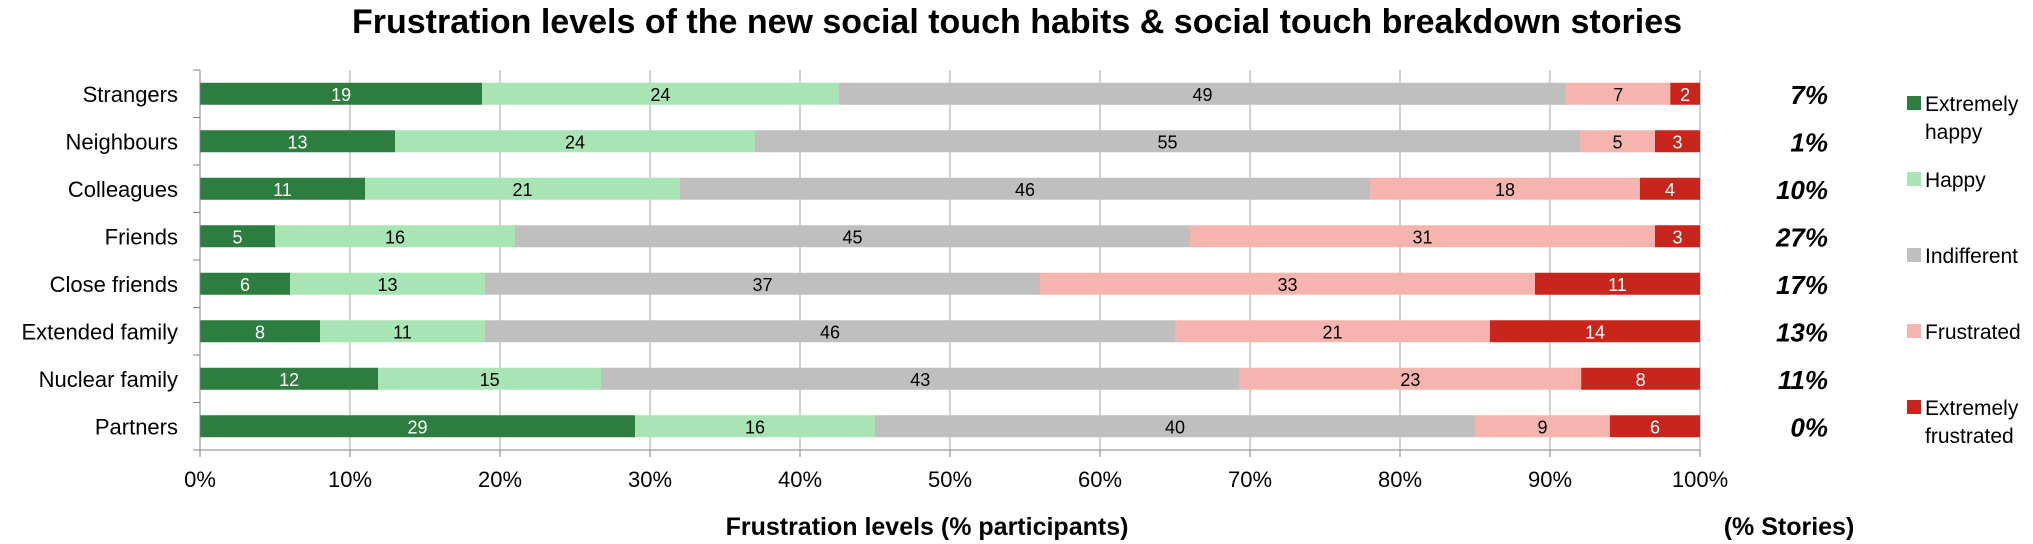 The width and height of the screenshot is (2033, 544). What do you see at coordinates (114, 284) in the screenshot?
I see `category-label: Close friends` at bounding box center [114, 284].